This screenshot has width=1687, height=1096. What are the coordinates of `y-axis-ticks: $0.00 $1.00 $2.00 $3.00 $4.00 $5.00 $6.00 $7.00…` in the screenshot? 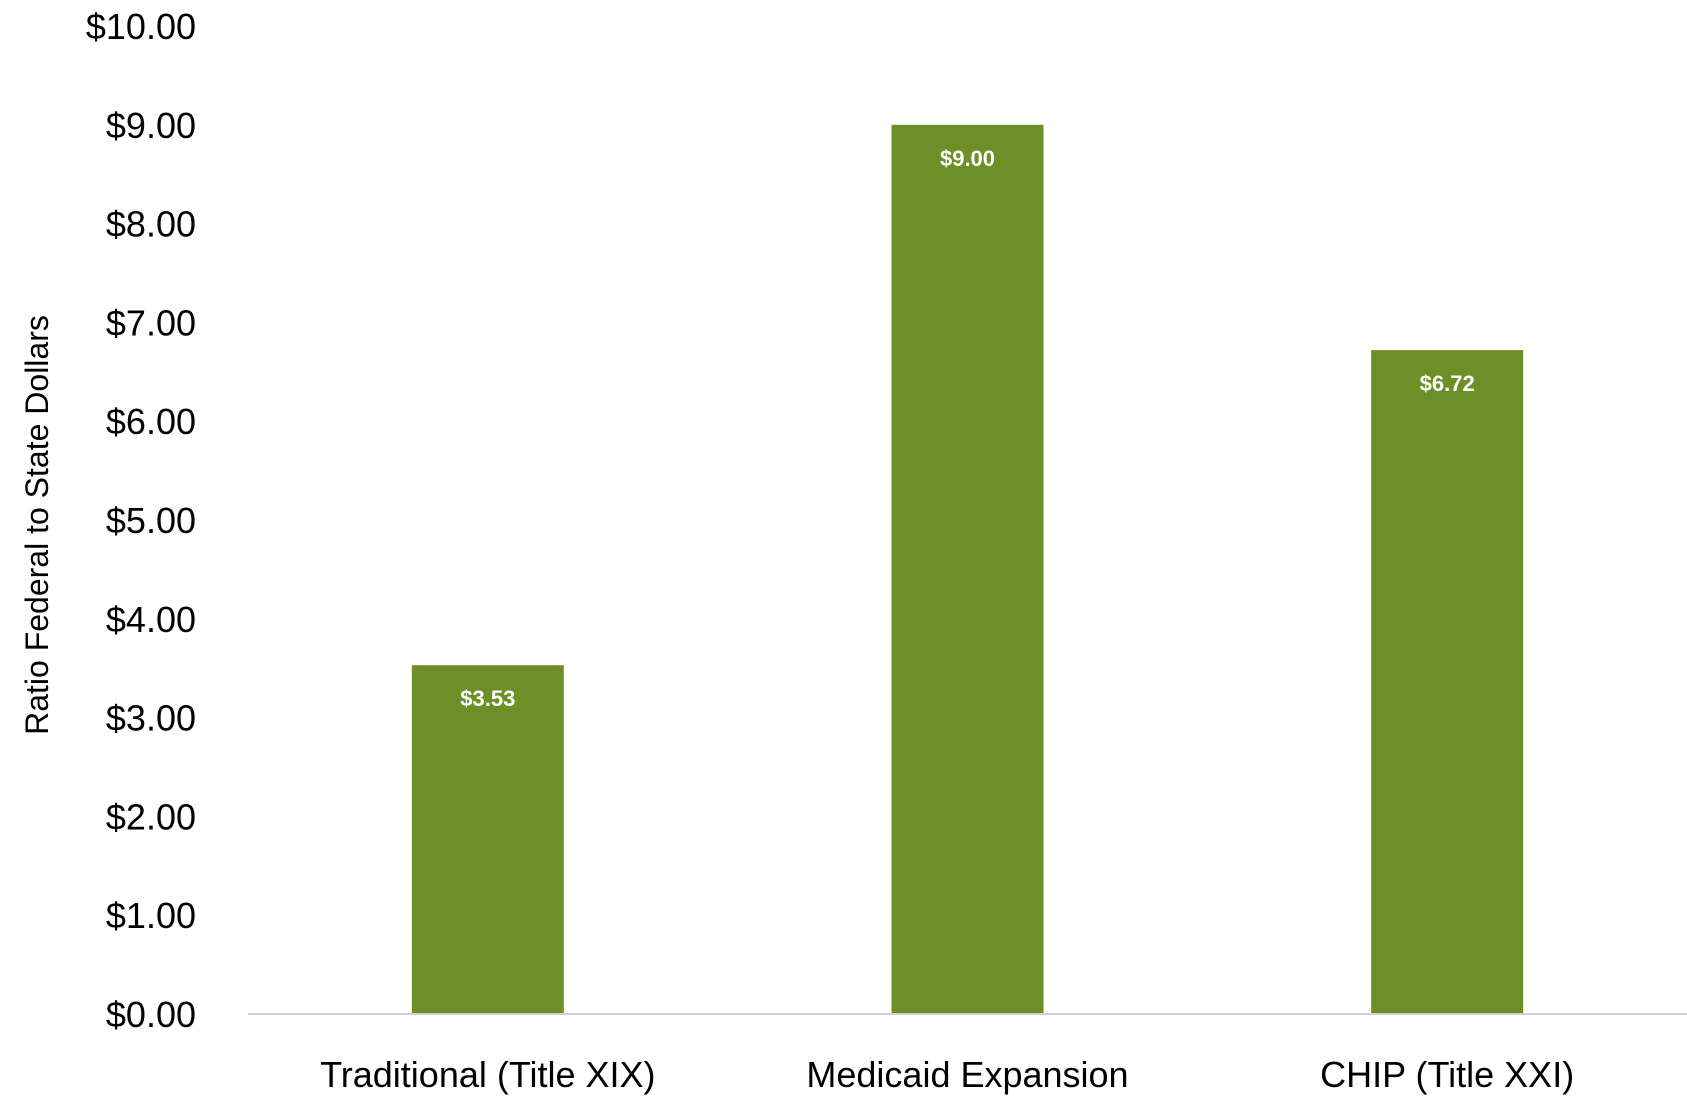 It's located at (141, 520).